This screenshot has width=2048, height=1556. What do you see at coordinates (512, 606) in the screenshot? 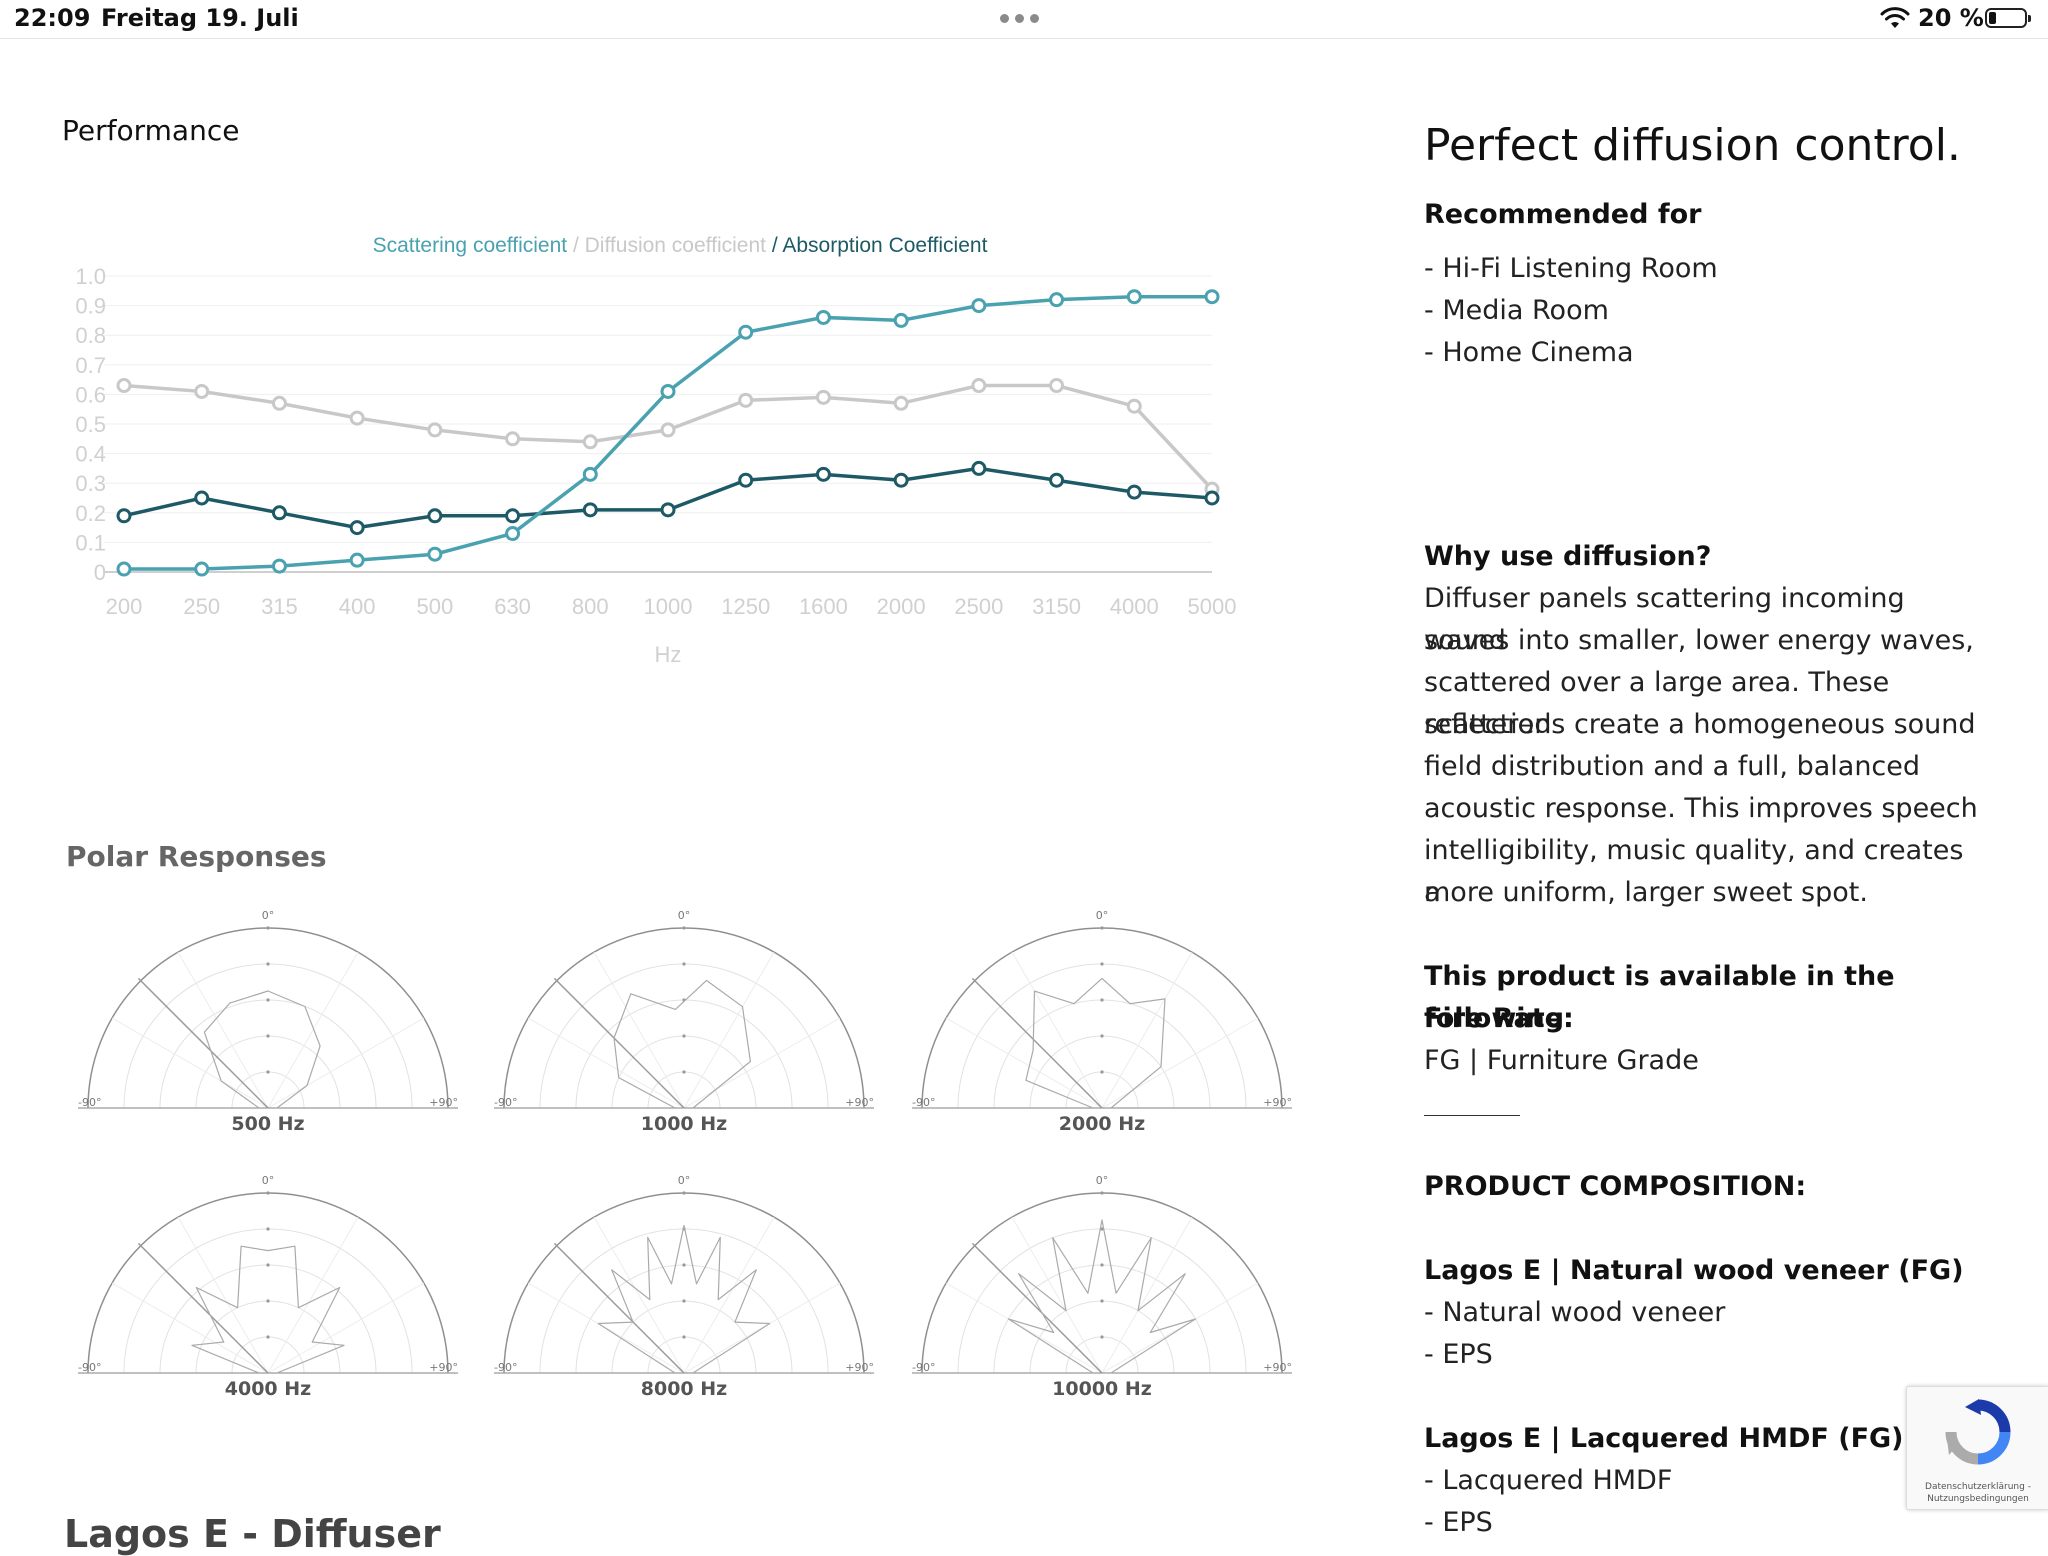
I see `x-tick-label: 630` at bounding box center [512, 606].